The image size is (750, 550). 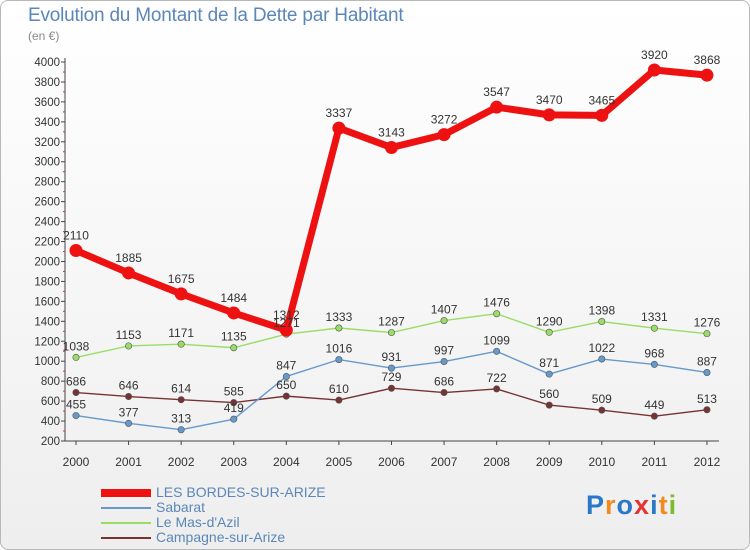 What do you see at coordinates (47, 203) in the screenshot?
I see `y-tick-label: 2600` at bounding box center [47, 203].